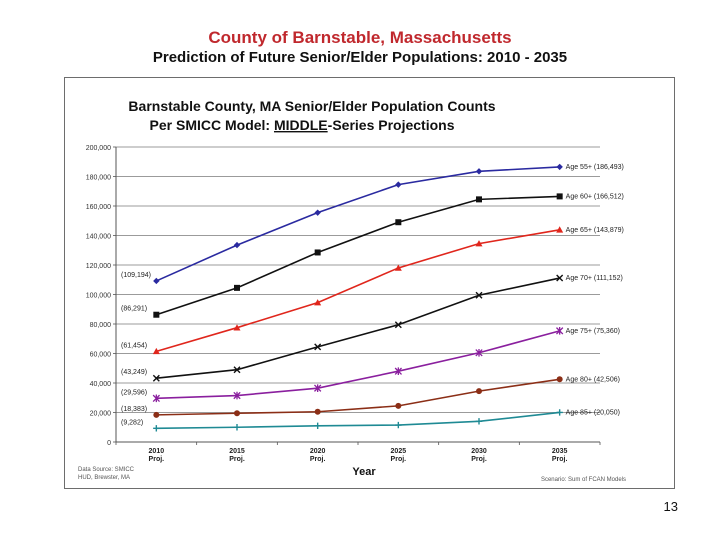  I want to click on series-start-label: (18,383), so click(134, 409).